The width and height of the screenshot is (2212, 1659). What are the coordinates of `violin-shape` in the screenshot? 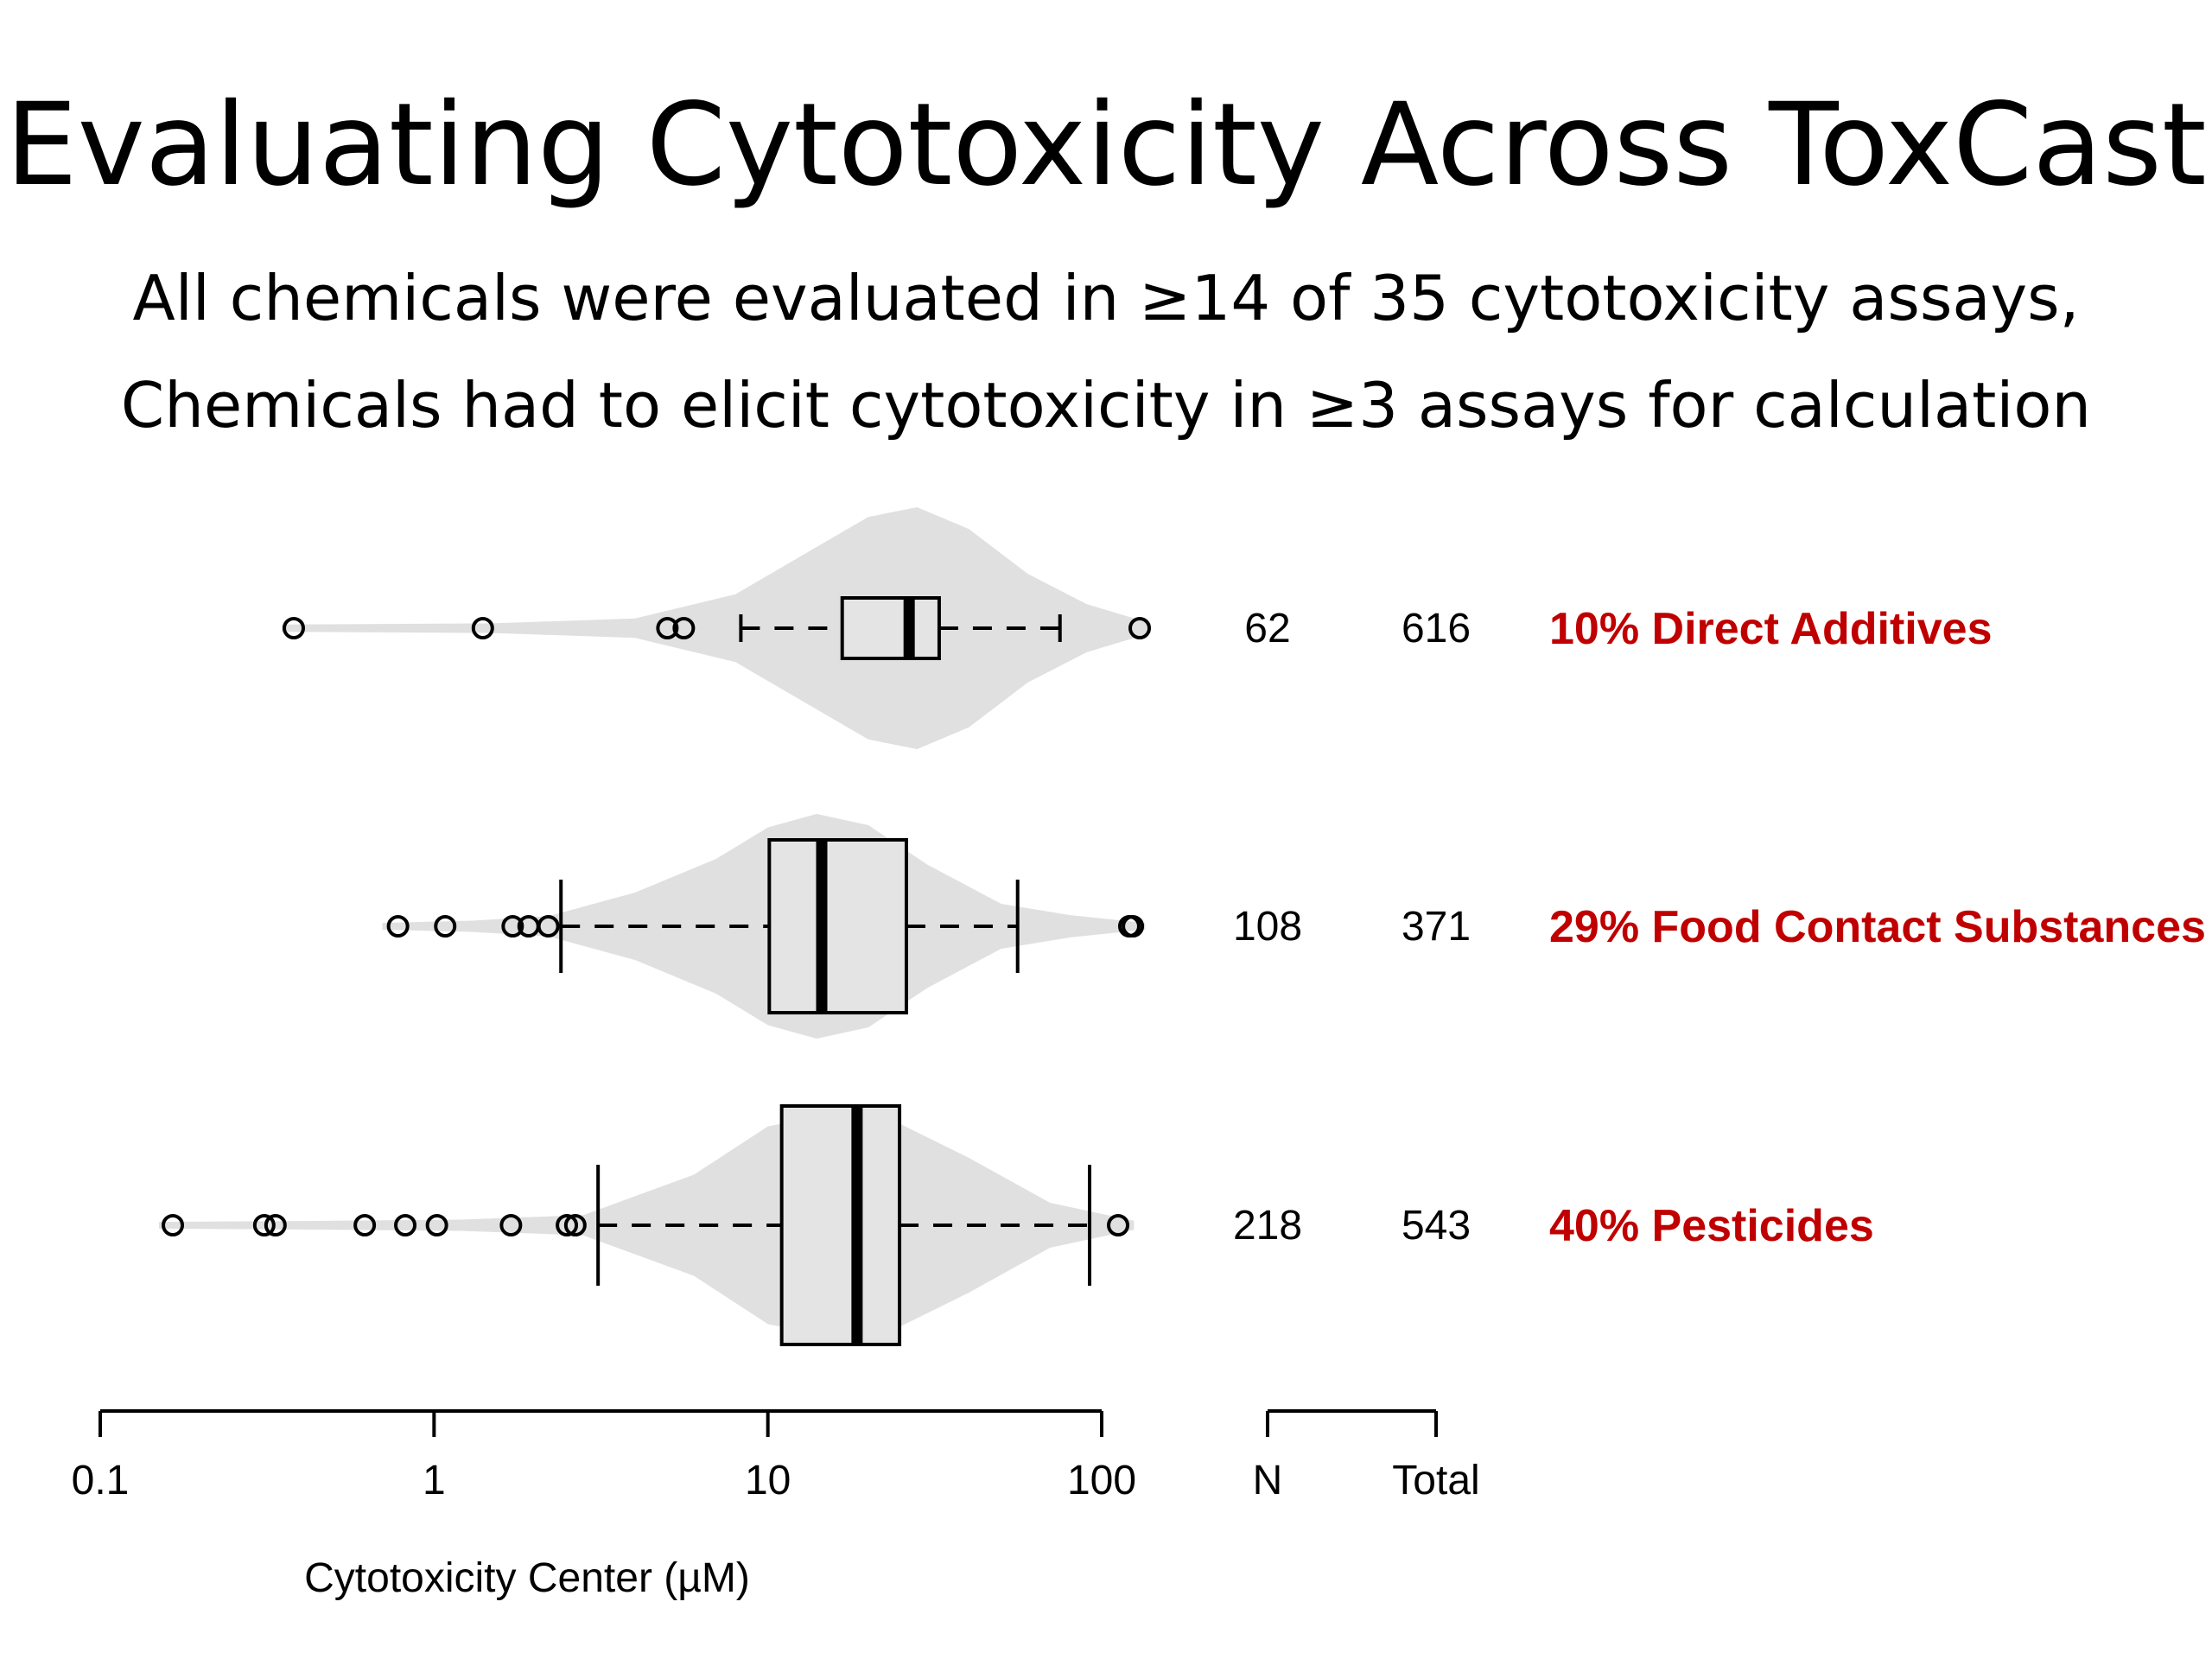 It's located at (716, 628).